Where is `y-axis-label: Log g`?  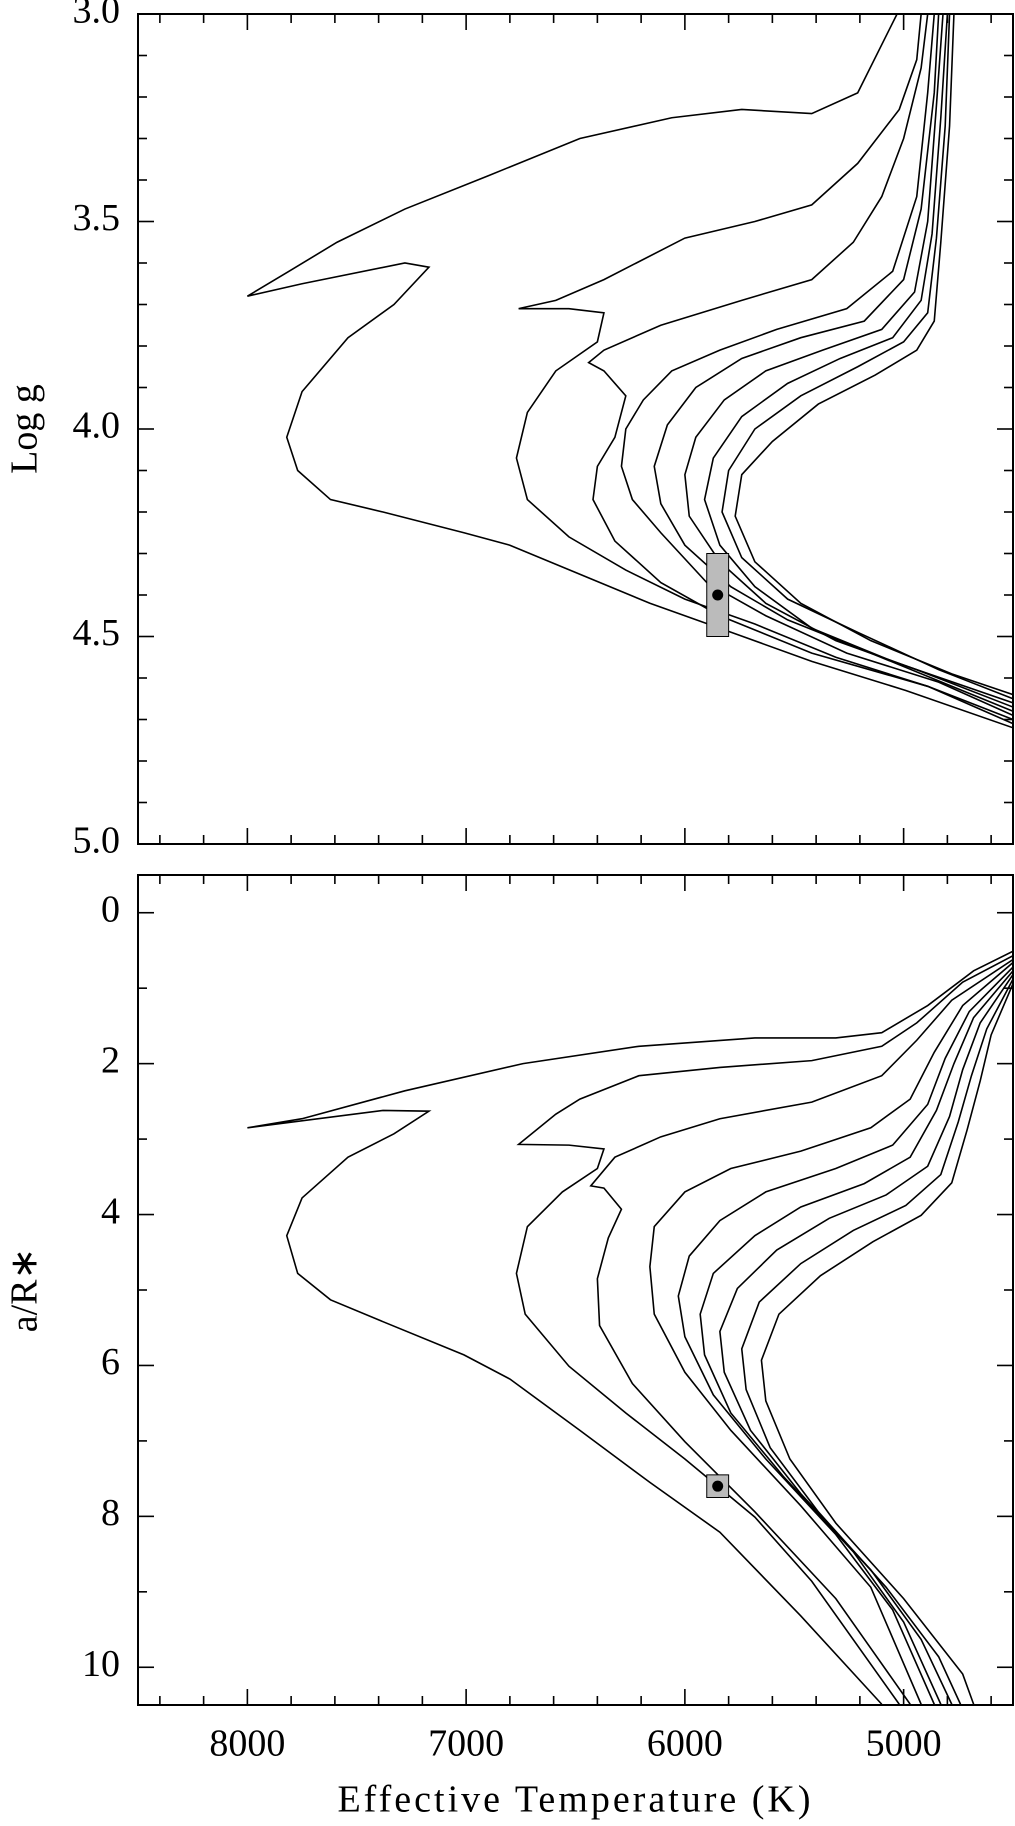 y-axis-label: Log g is located at coordinates (25, 429).